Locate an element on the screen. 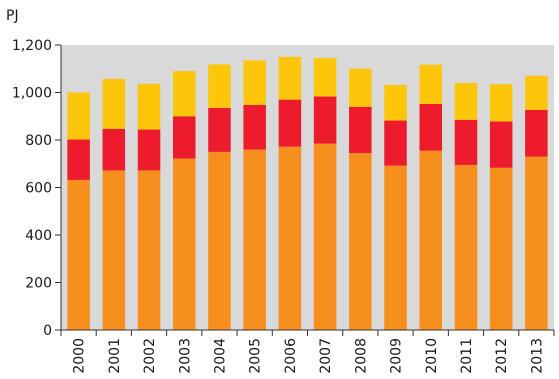 Image resolution: width=559 pixels, height=379 pixels. x-tick-label-2007: 2007 is located at coordinates (326, 356).